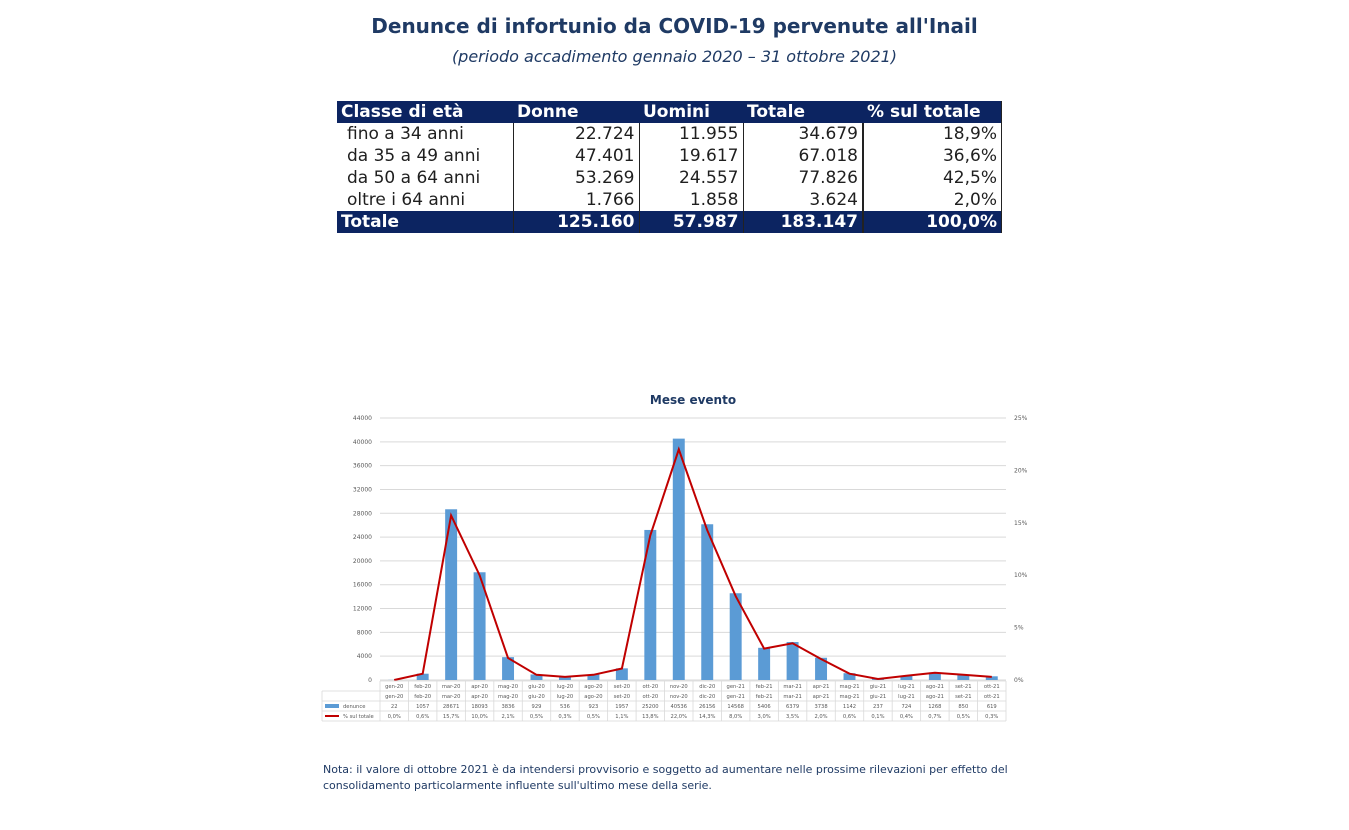  What do you see at coordinates (802, 178) in the screenshot?
I see `cell-total: 77.826` at bounding box center [802, 178].